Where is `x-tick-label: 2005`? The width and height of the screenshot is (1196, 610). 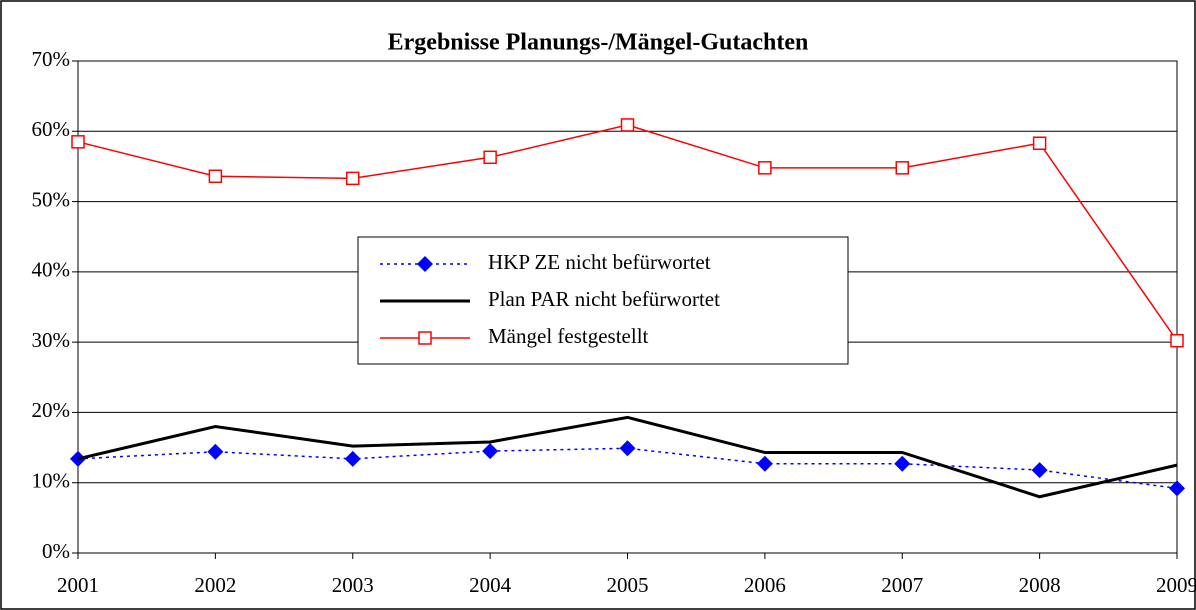 x-tick-label: 2005 is located at coordinates (628, 585).